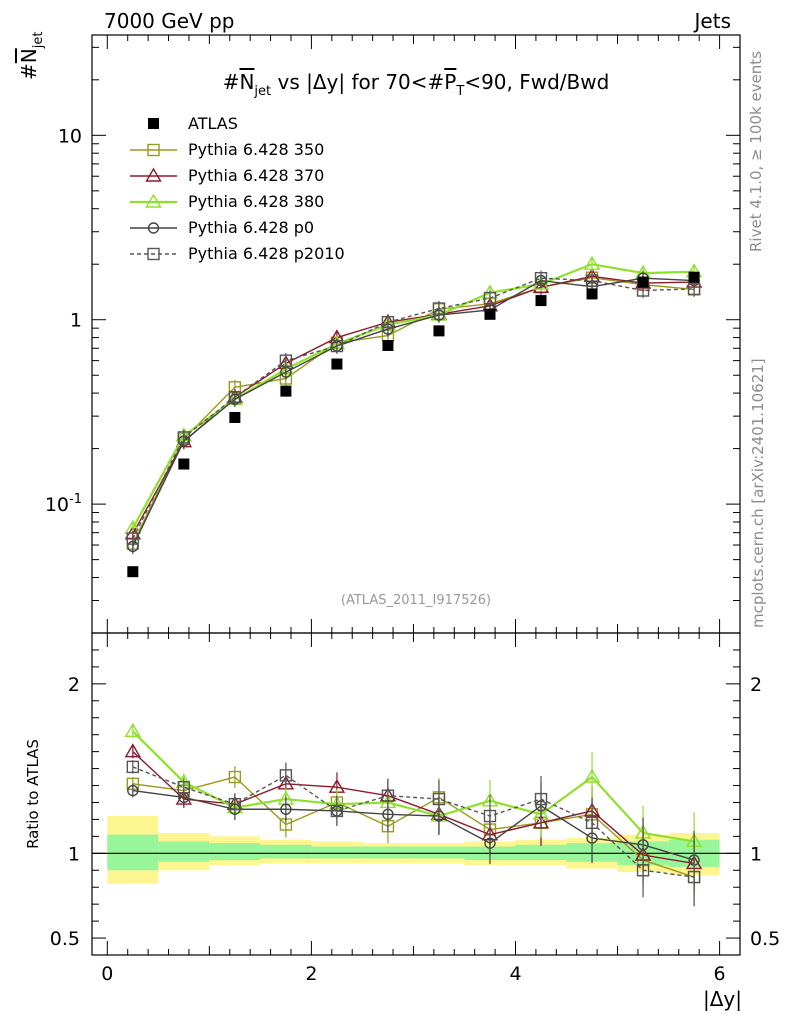 The height and width of the screenshot is (1024, 786). Describe the element at coordinates (758, 493) in the screenshot. I see `mcplots-label: mcplots.cern.ch [arXiv:2401.10621]` at that location.